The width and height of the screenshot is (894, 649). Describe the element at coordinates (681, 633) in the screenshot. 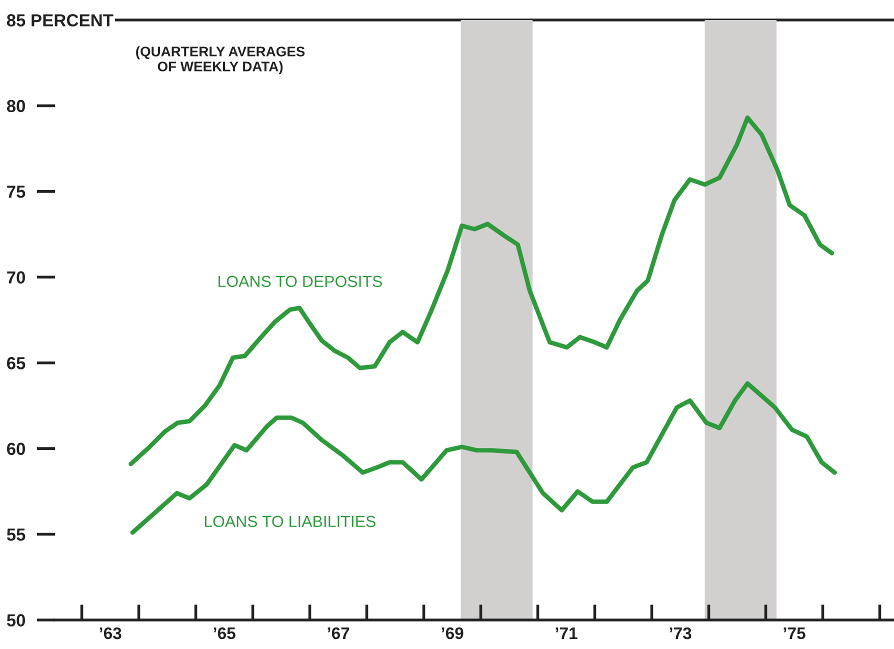

I see `x-tick-label: ’73` at that location.